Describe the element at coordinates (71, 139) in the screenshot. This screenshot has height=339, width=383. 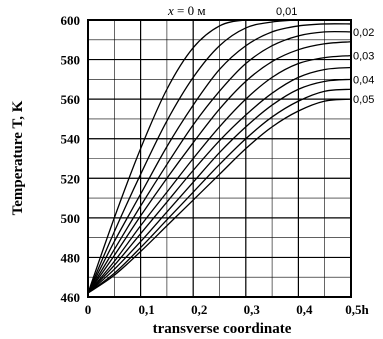
I see `y-tick-label: 540` at that location.